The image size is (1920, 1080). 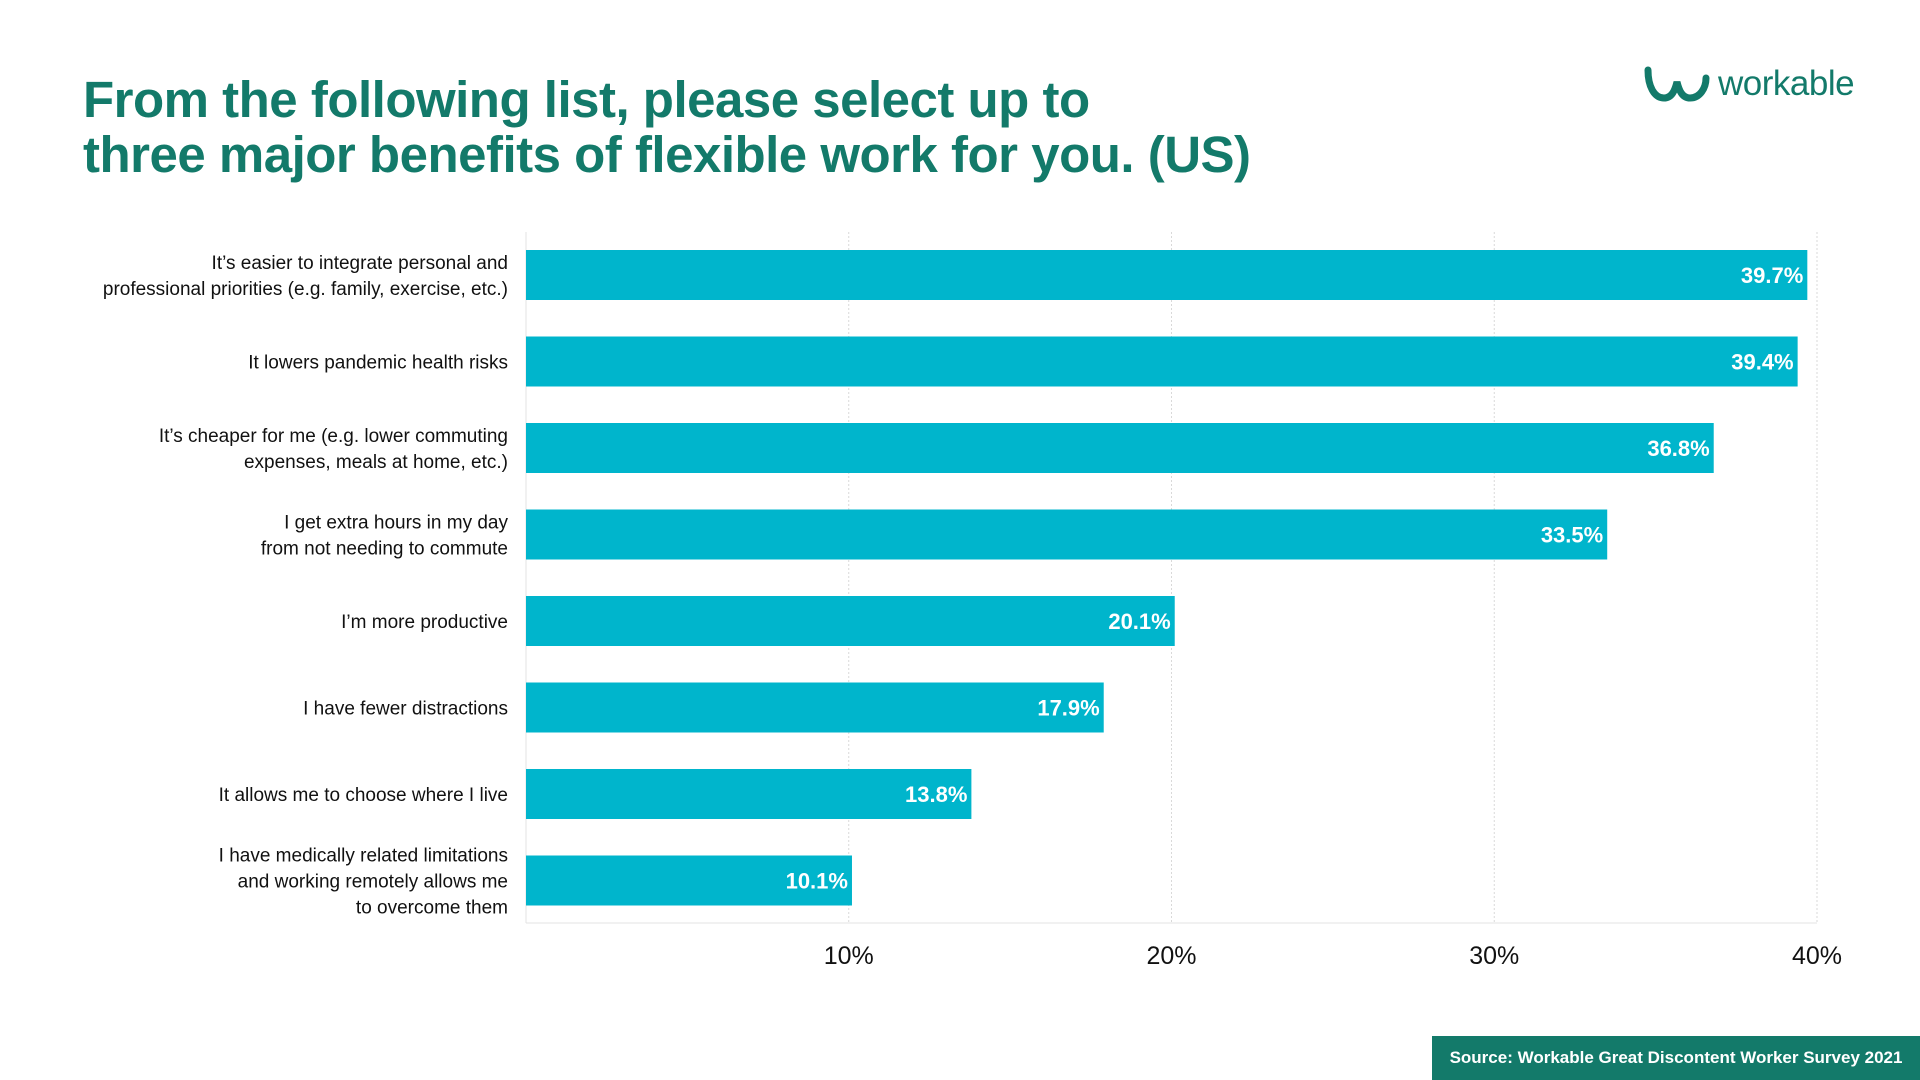 I want to click on category-label-line: expenses, meals at home, etc.), so click(x=376, y=462).